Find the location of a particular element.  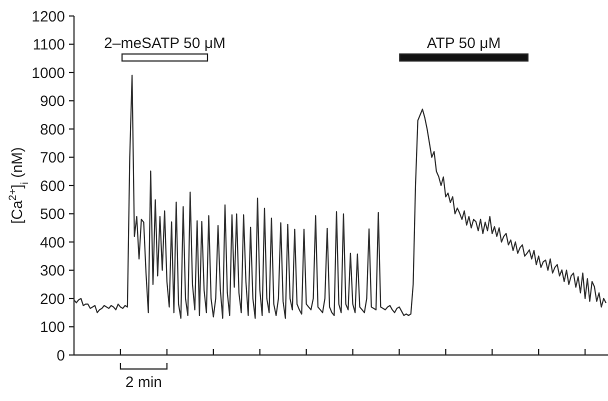

y-tick-label: 1200 is located at coordinates (48, 17).